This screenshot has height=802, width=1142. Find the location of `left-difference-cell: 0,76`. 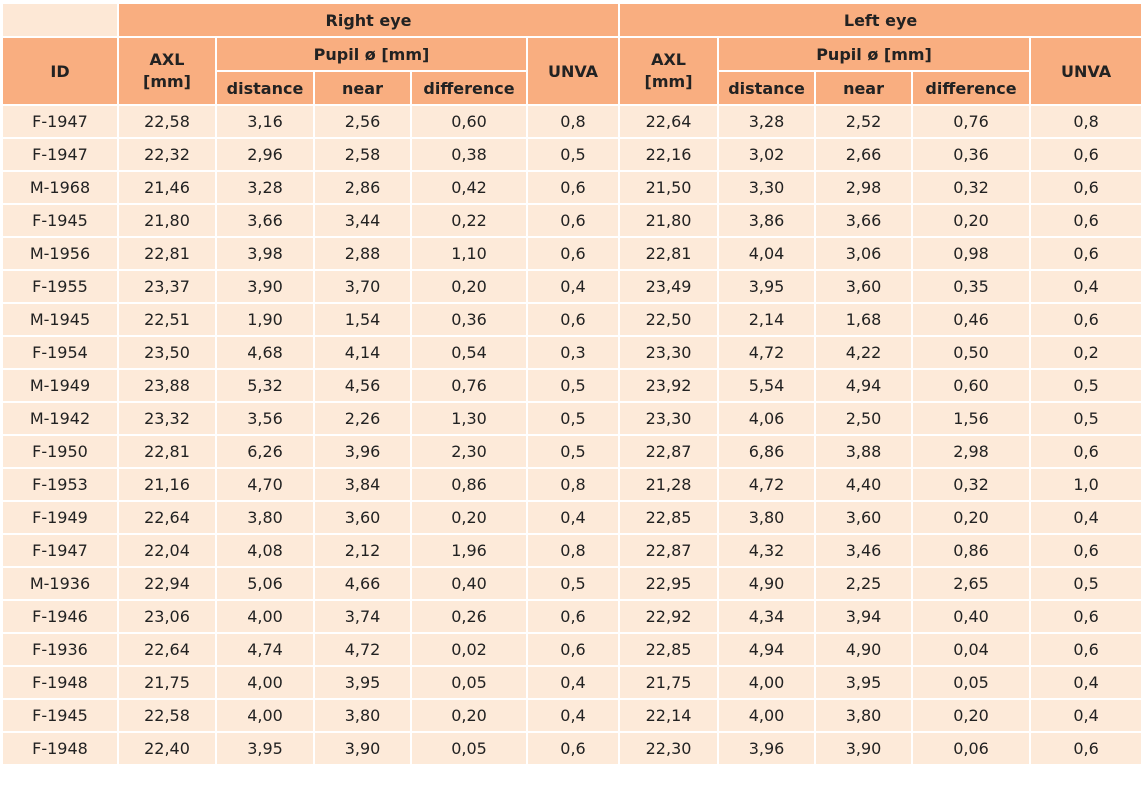

left-difference-cell: 0,76 is located at coordinates (971, 121).